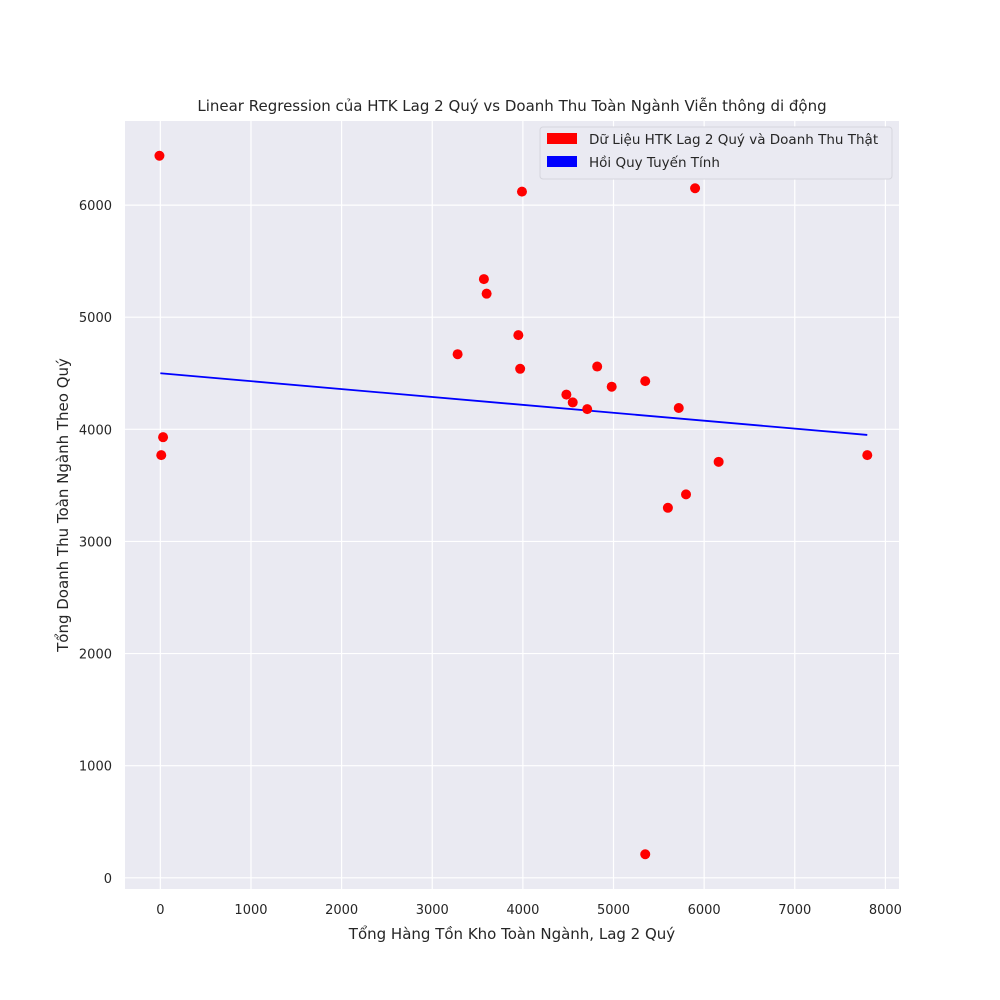  Describe the element at coordinates (63, 505) in the screenshot. I see `y-axis-label: Tổng Doanh Thu Toàn Ngành Theo Quý` at that location.